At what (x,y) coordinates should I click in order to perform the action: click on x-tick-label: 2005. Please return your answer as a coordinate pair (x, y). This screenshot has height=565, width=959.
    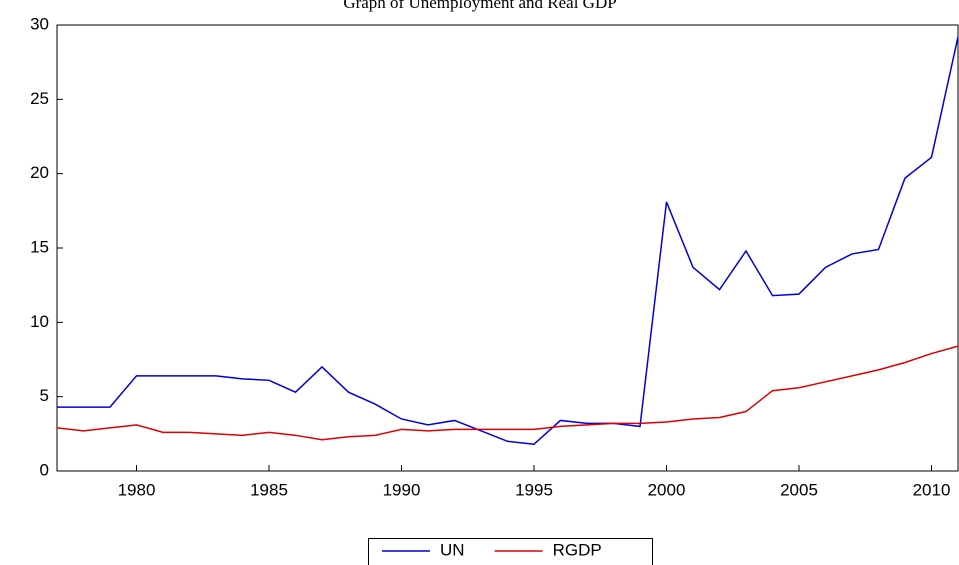
    Looking at the image, I should click on (799, 489).